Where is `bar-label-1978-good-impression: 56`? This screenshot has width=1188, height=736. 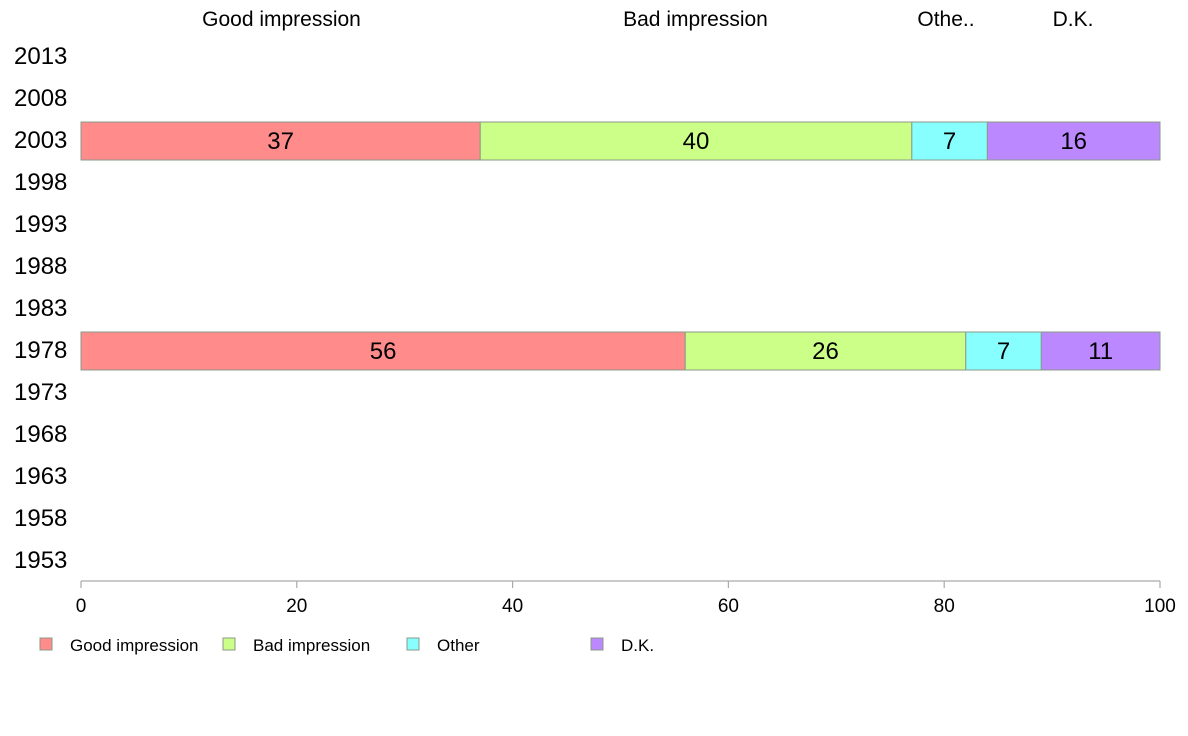
bar-label-1978-good-impression: 56 is located at coordinates (383, 351).